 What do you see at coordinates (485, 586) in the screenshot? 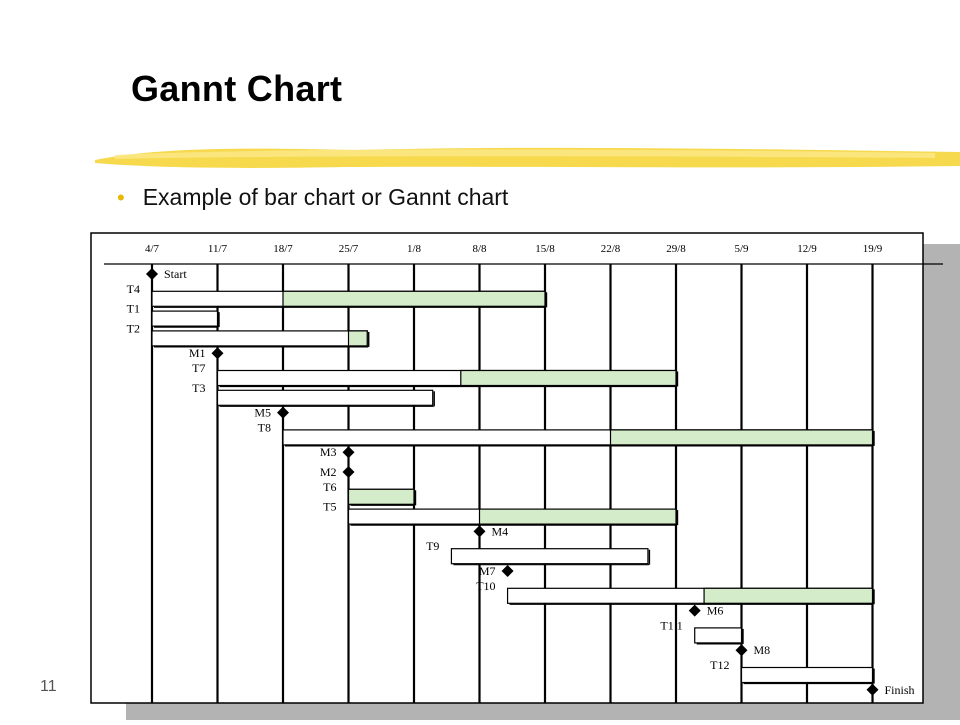
I see `task-label-t10: T10` at bounding box center [485, 586].